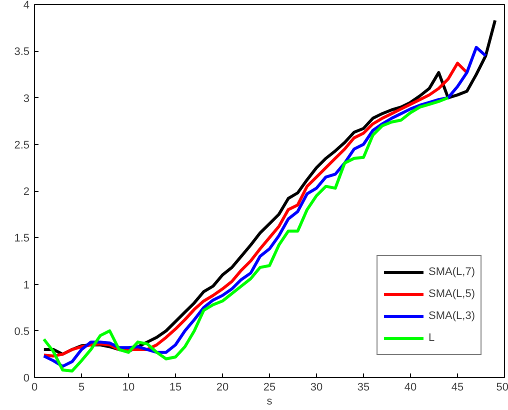 This screenshot has height=410, width=508. I want to click on x-axis-title: s, so click(269, 402).